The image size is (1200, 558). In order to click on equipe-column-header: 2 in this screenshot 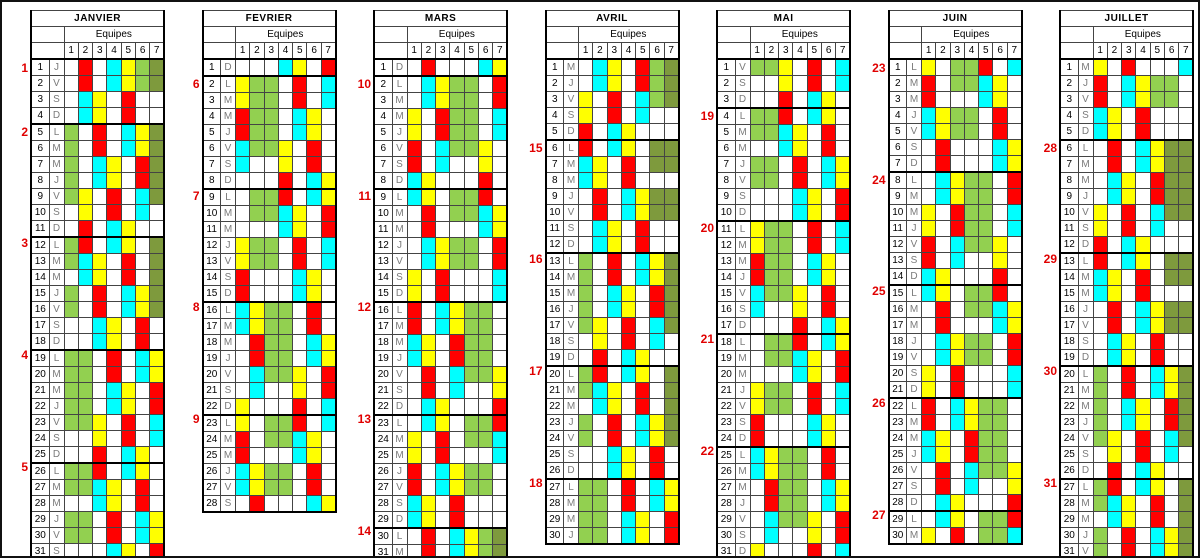, I will do `click(428, 51)`.